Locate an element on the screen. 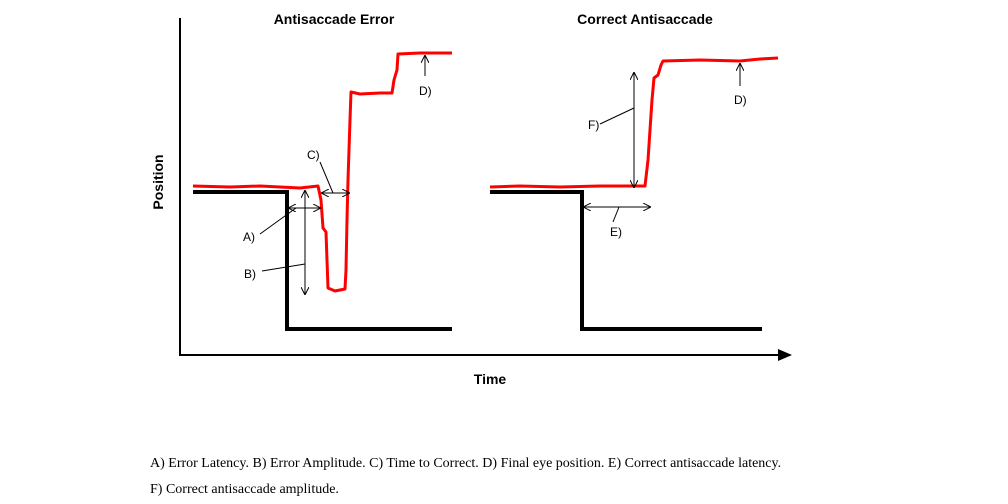 The image size is (1008, 504). right-eye-trace is located at coordinates (634, 122).